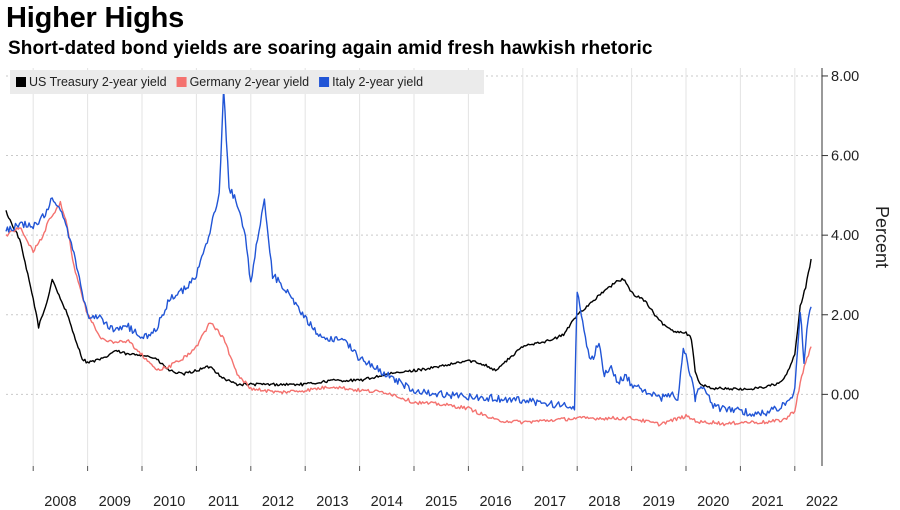 This screenshot has height=510, width=900. Describe the element at coordinates (332, 502) in the screenshot. I see `x-tick-label: 2013` at that location.